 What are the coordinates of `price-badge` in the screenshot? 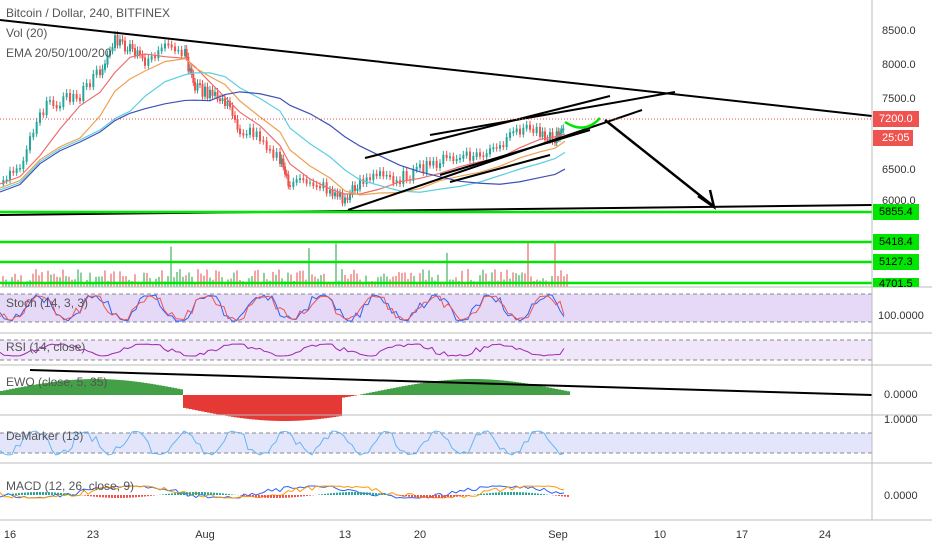 It's located at (896, 119).